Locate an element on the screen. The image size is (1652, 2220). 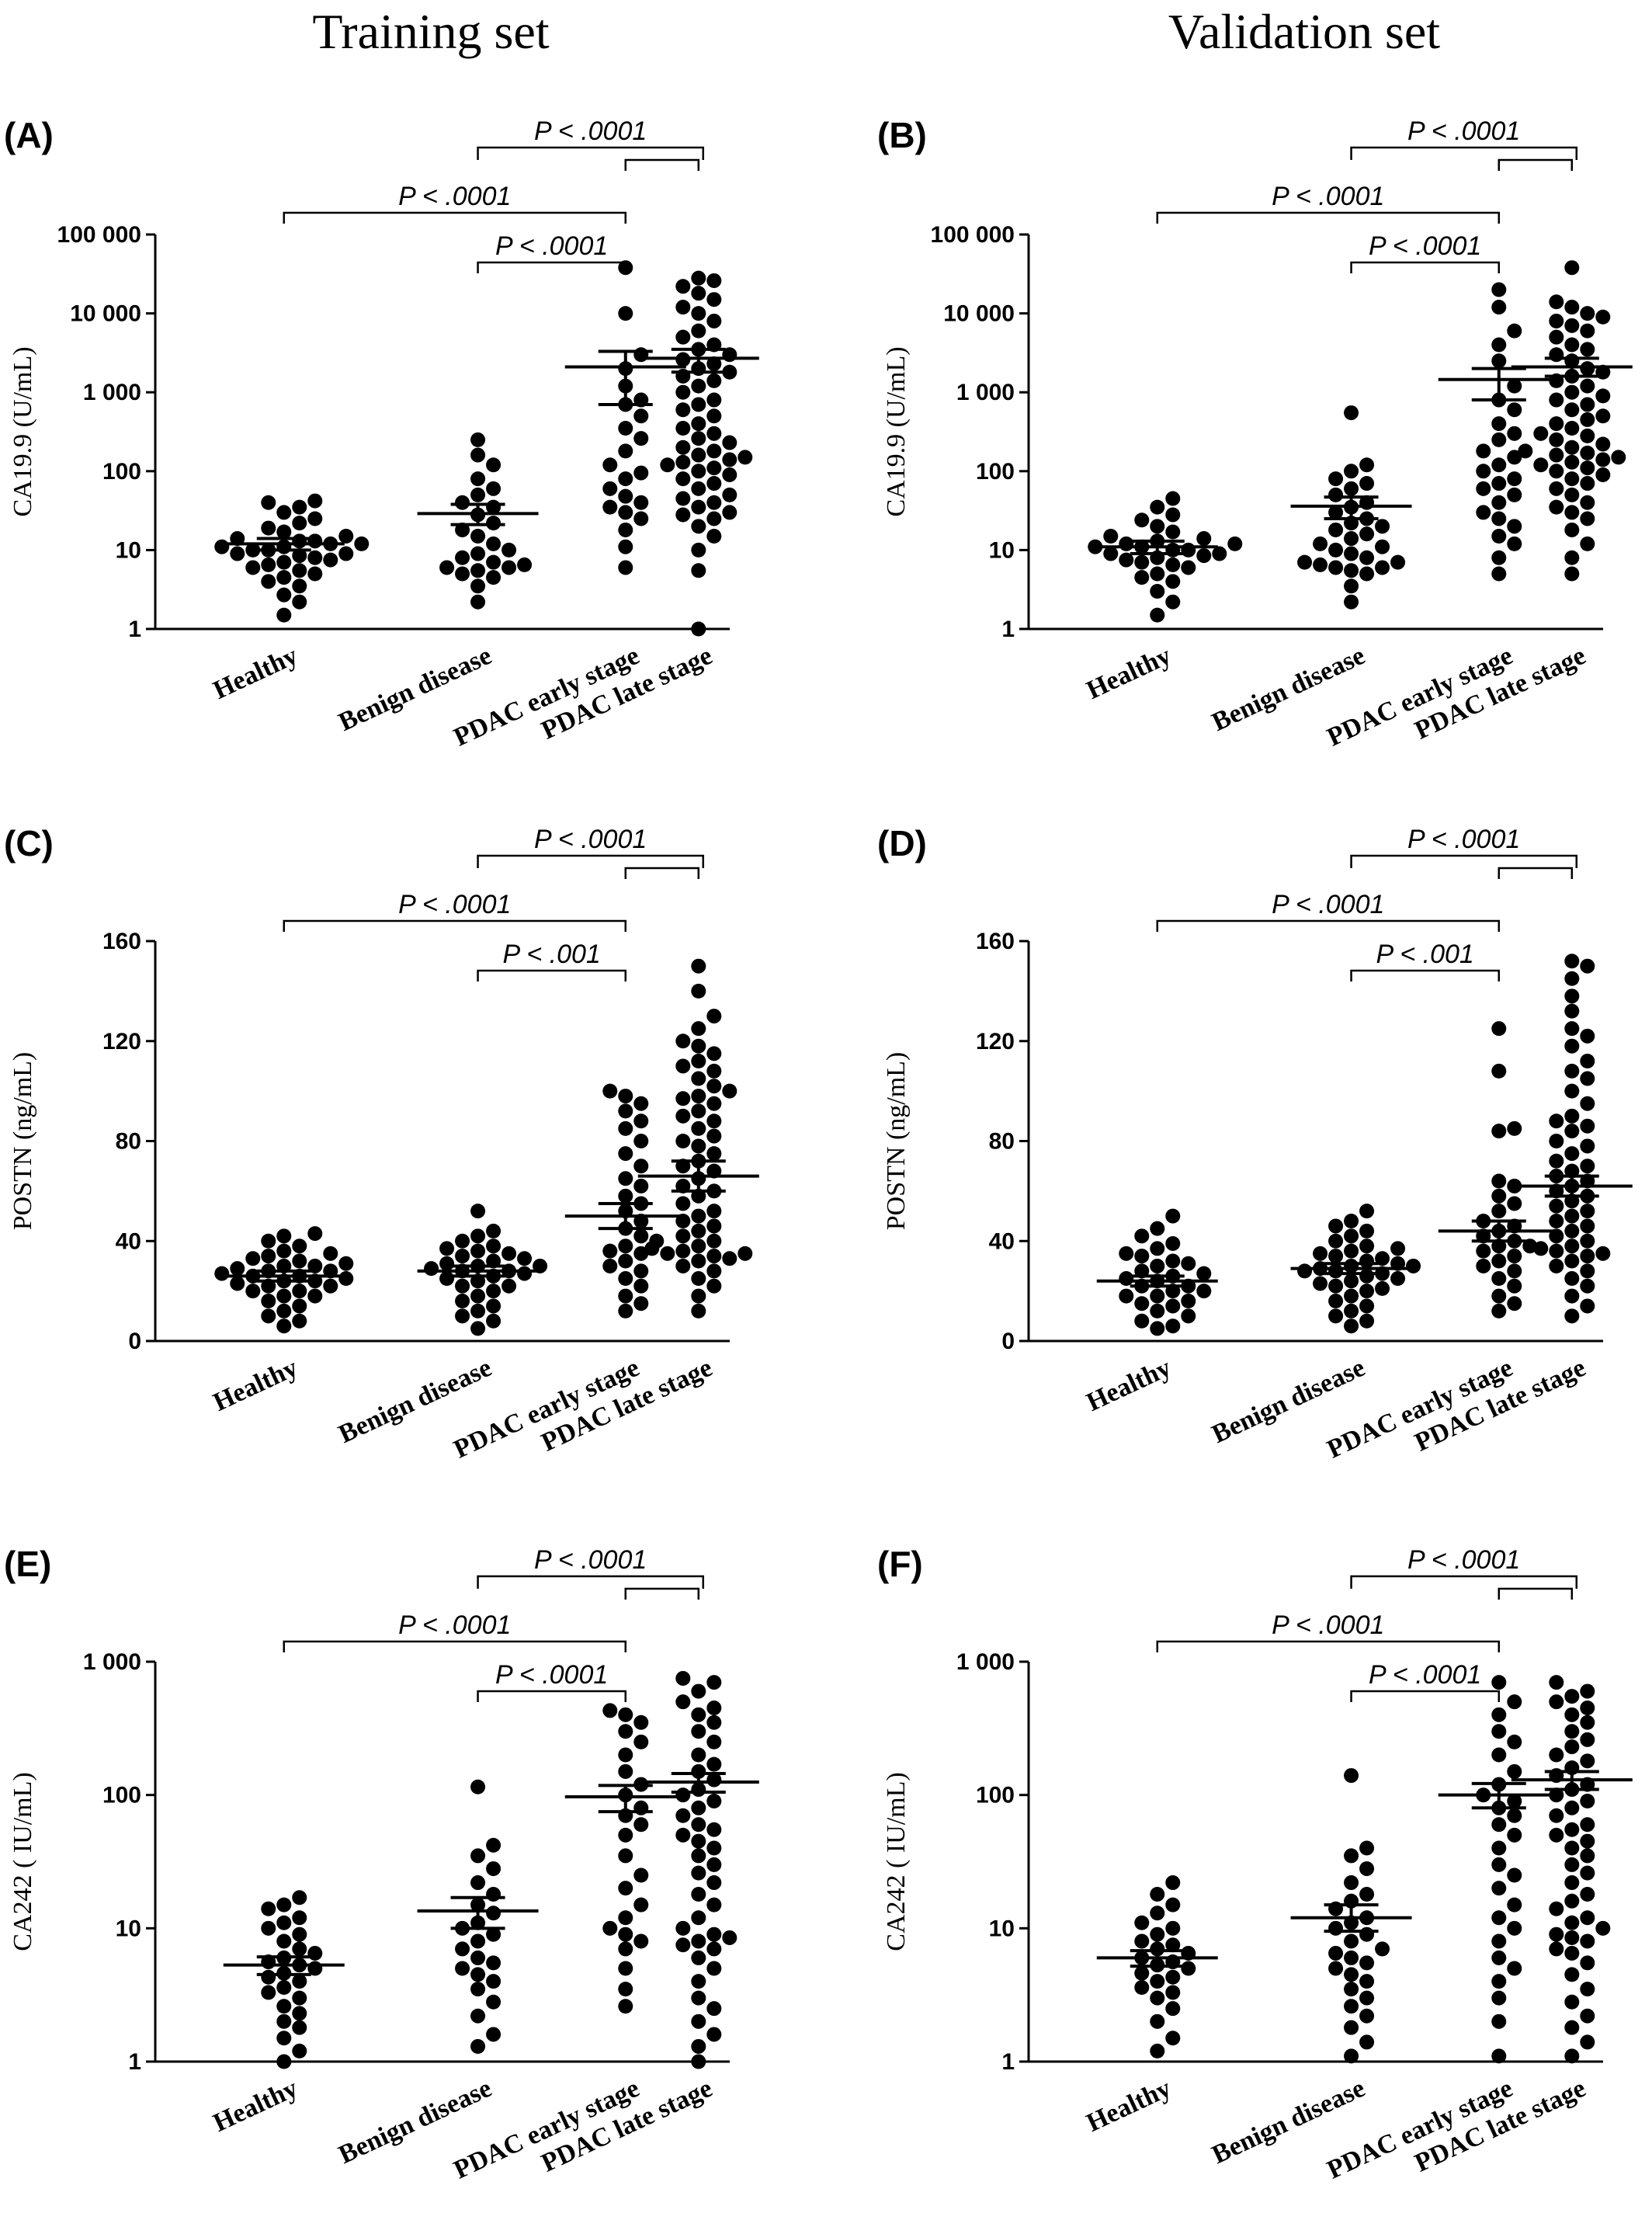
y-tick-label: 10 is located at coordinates (128, 1928).